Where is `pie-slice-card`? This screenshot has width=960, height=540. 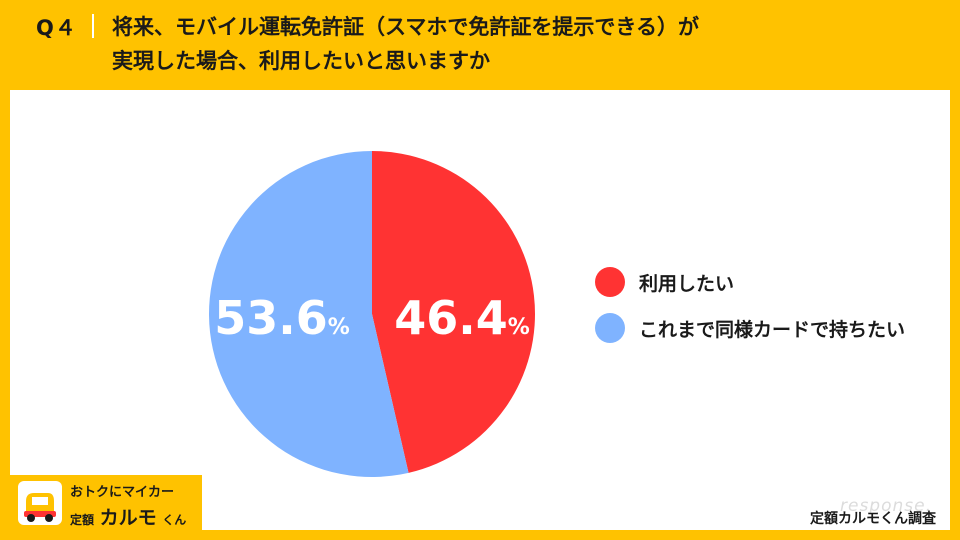 pie-slice-card is located at coordinates (308, 314).